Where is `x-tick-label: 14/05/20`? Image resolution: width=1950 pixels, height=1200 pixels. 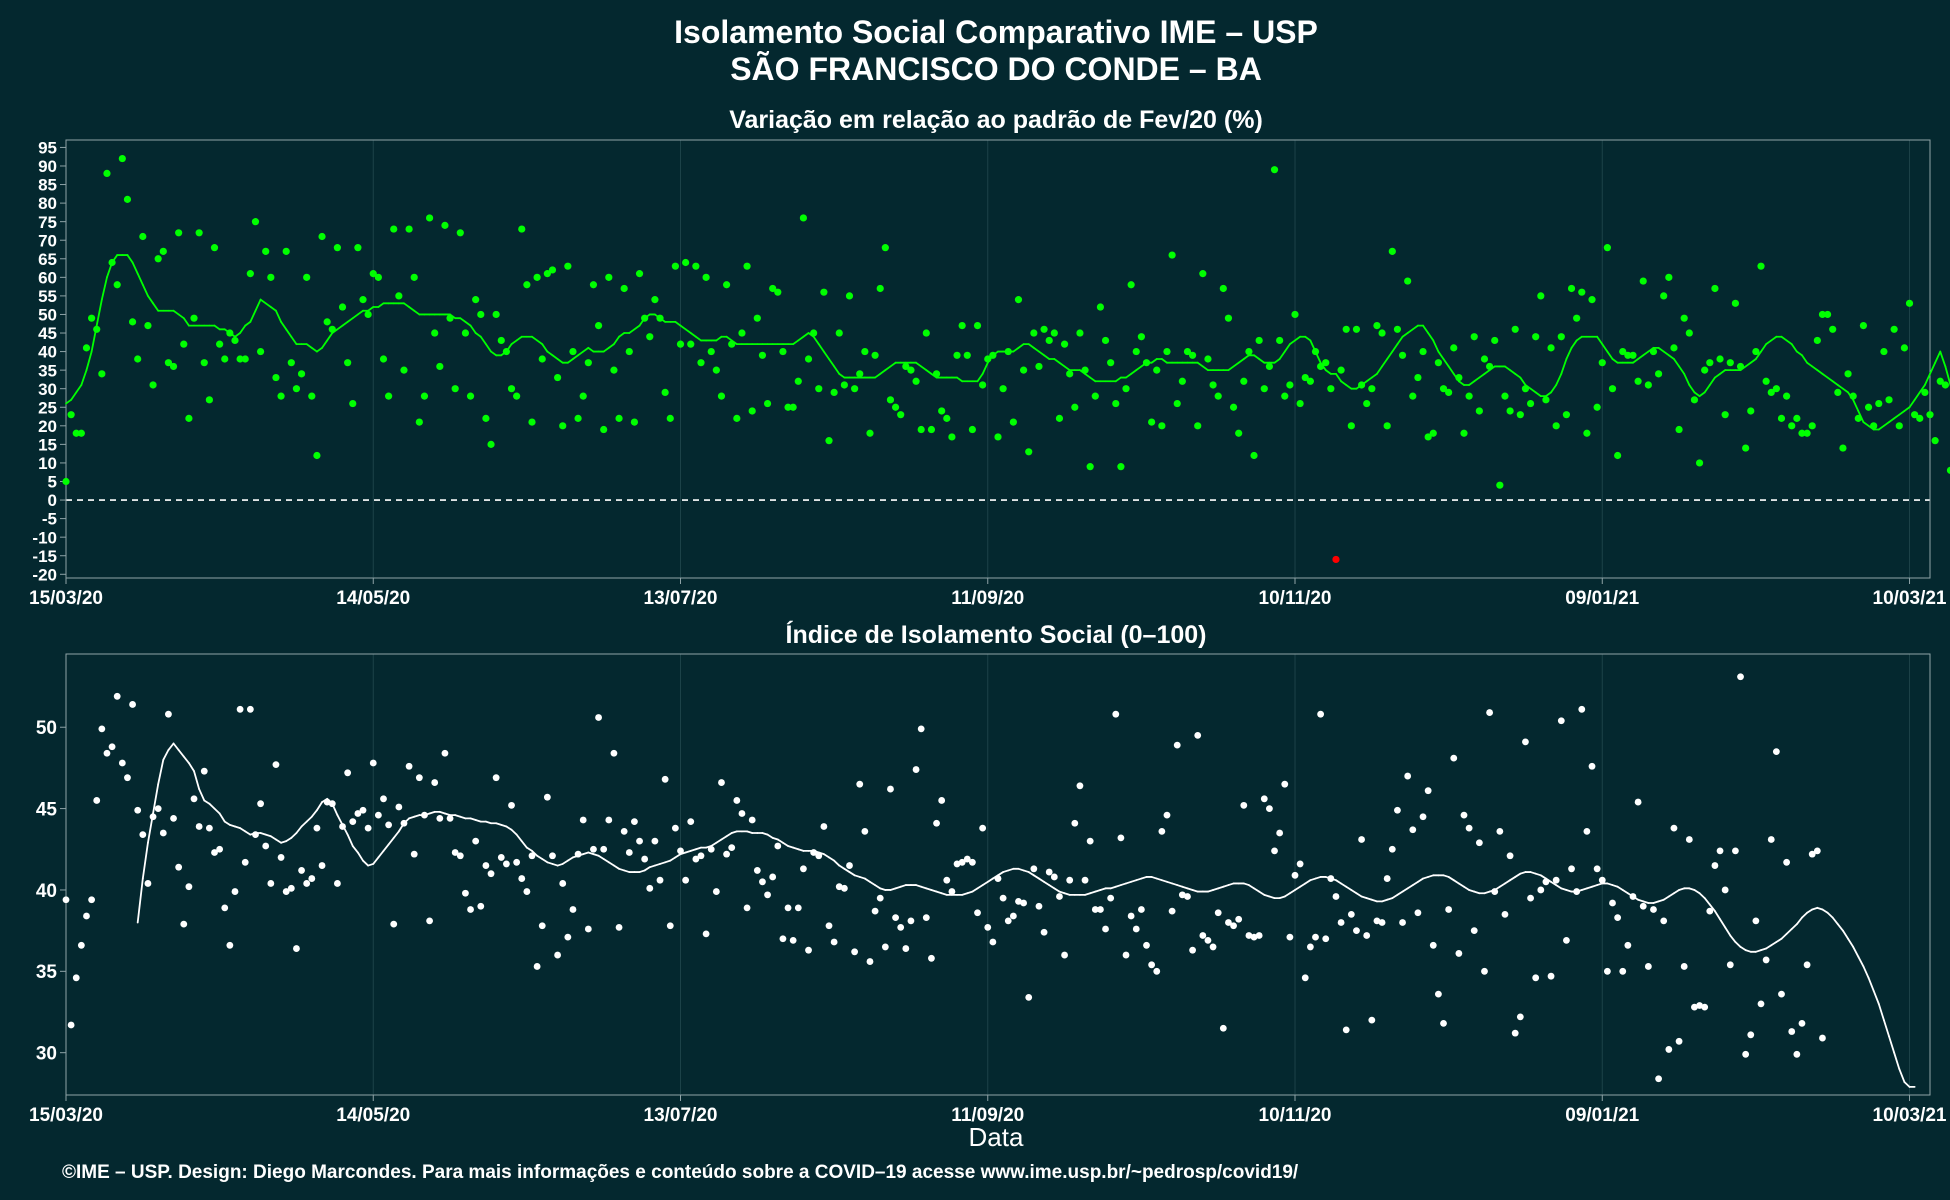
x-tick-label: 14/05/20 is located at coordinates (373, 1115).